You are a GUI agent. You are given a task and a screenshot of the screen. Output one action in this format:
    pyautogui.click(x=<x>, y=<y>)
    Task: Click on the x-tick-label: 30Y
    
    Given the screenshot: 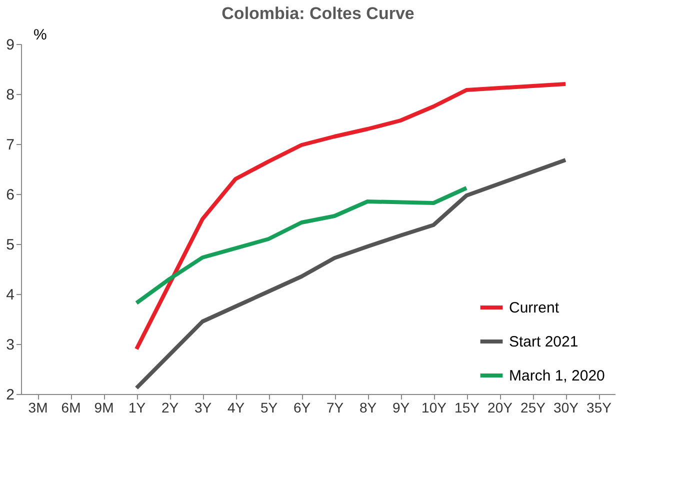 What is the action you would take?
    pyautogui.click(x=567, y=408)
    